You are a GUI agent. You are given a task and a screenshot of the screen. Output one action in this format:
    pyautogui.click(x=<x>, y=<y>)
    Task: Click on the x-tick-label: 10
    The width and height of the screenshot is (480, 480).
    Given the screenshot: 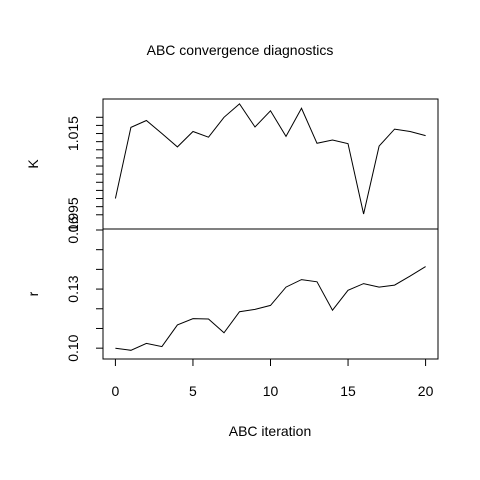 What is the action you would take?
    pyautogui.click(x=271, y=391)
    